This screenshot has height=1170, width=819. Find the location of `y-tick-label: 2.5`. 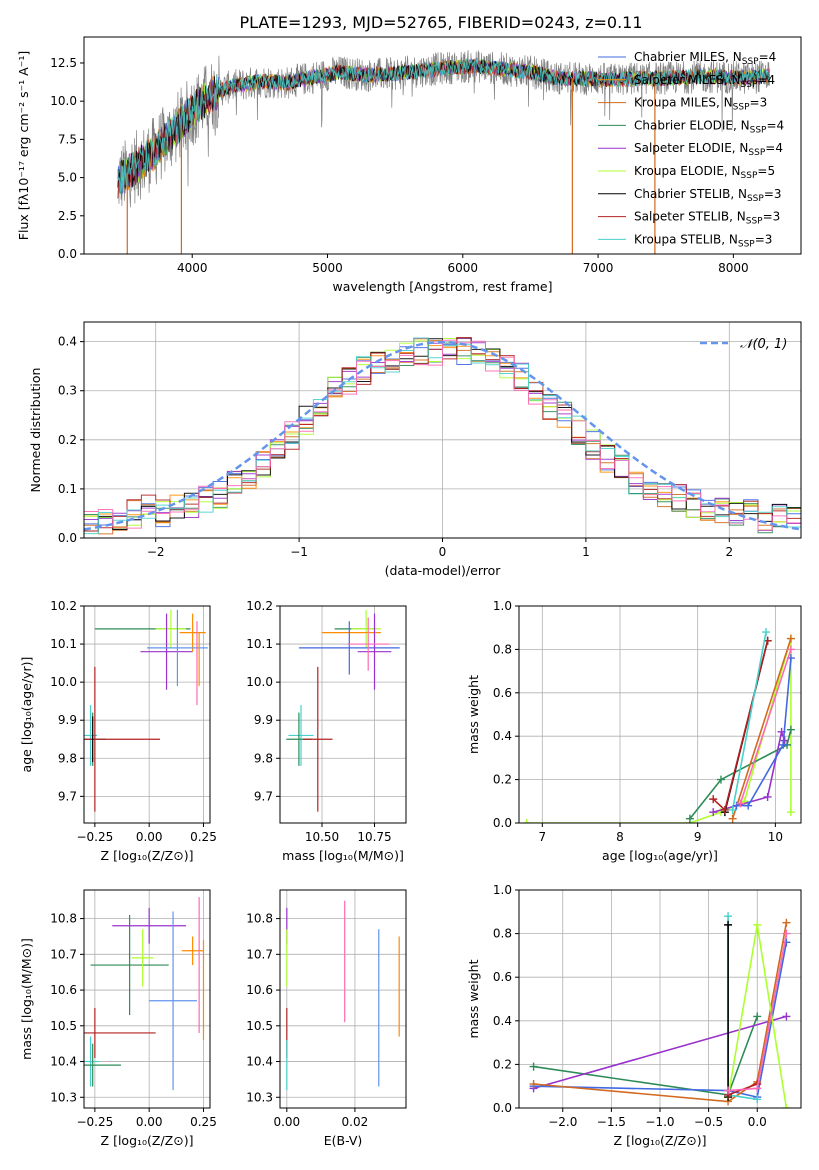

y-tick-label: 2.5 is located at coordinates (67, 216).